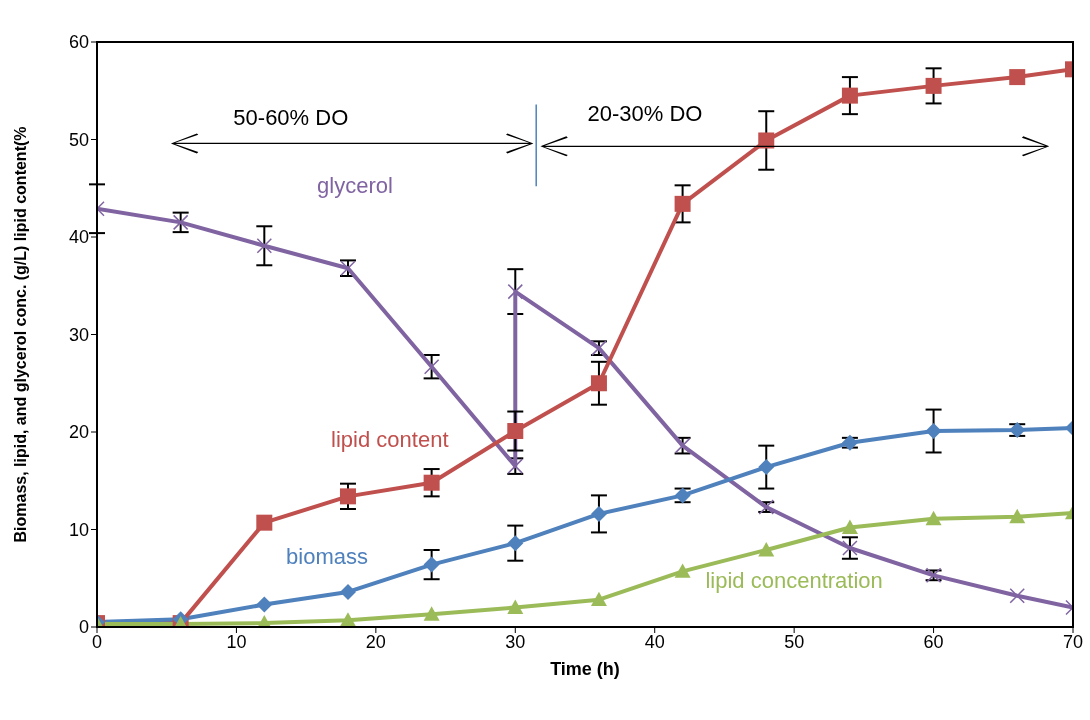  What do you see at coordinates (236, 641) in the screenshot?
I see `x-tick-label: 10` at bounding box center [236, 641].